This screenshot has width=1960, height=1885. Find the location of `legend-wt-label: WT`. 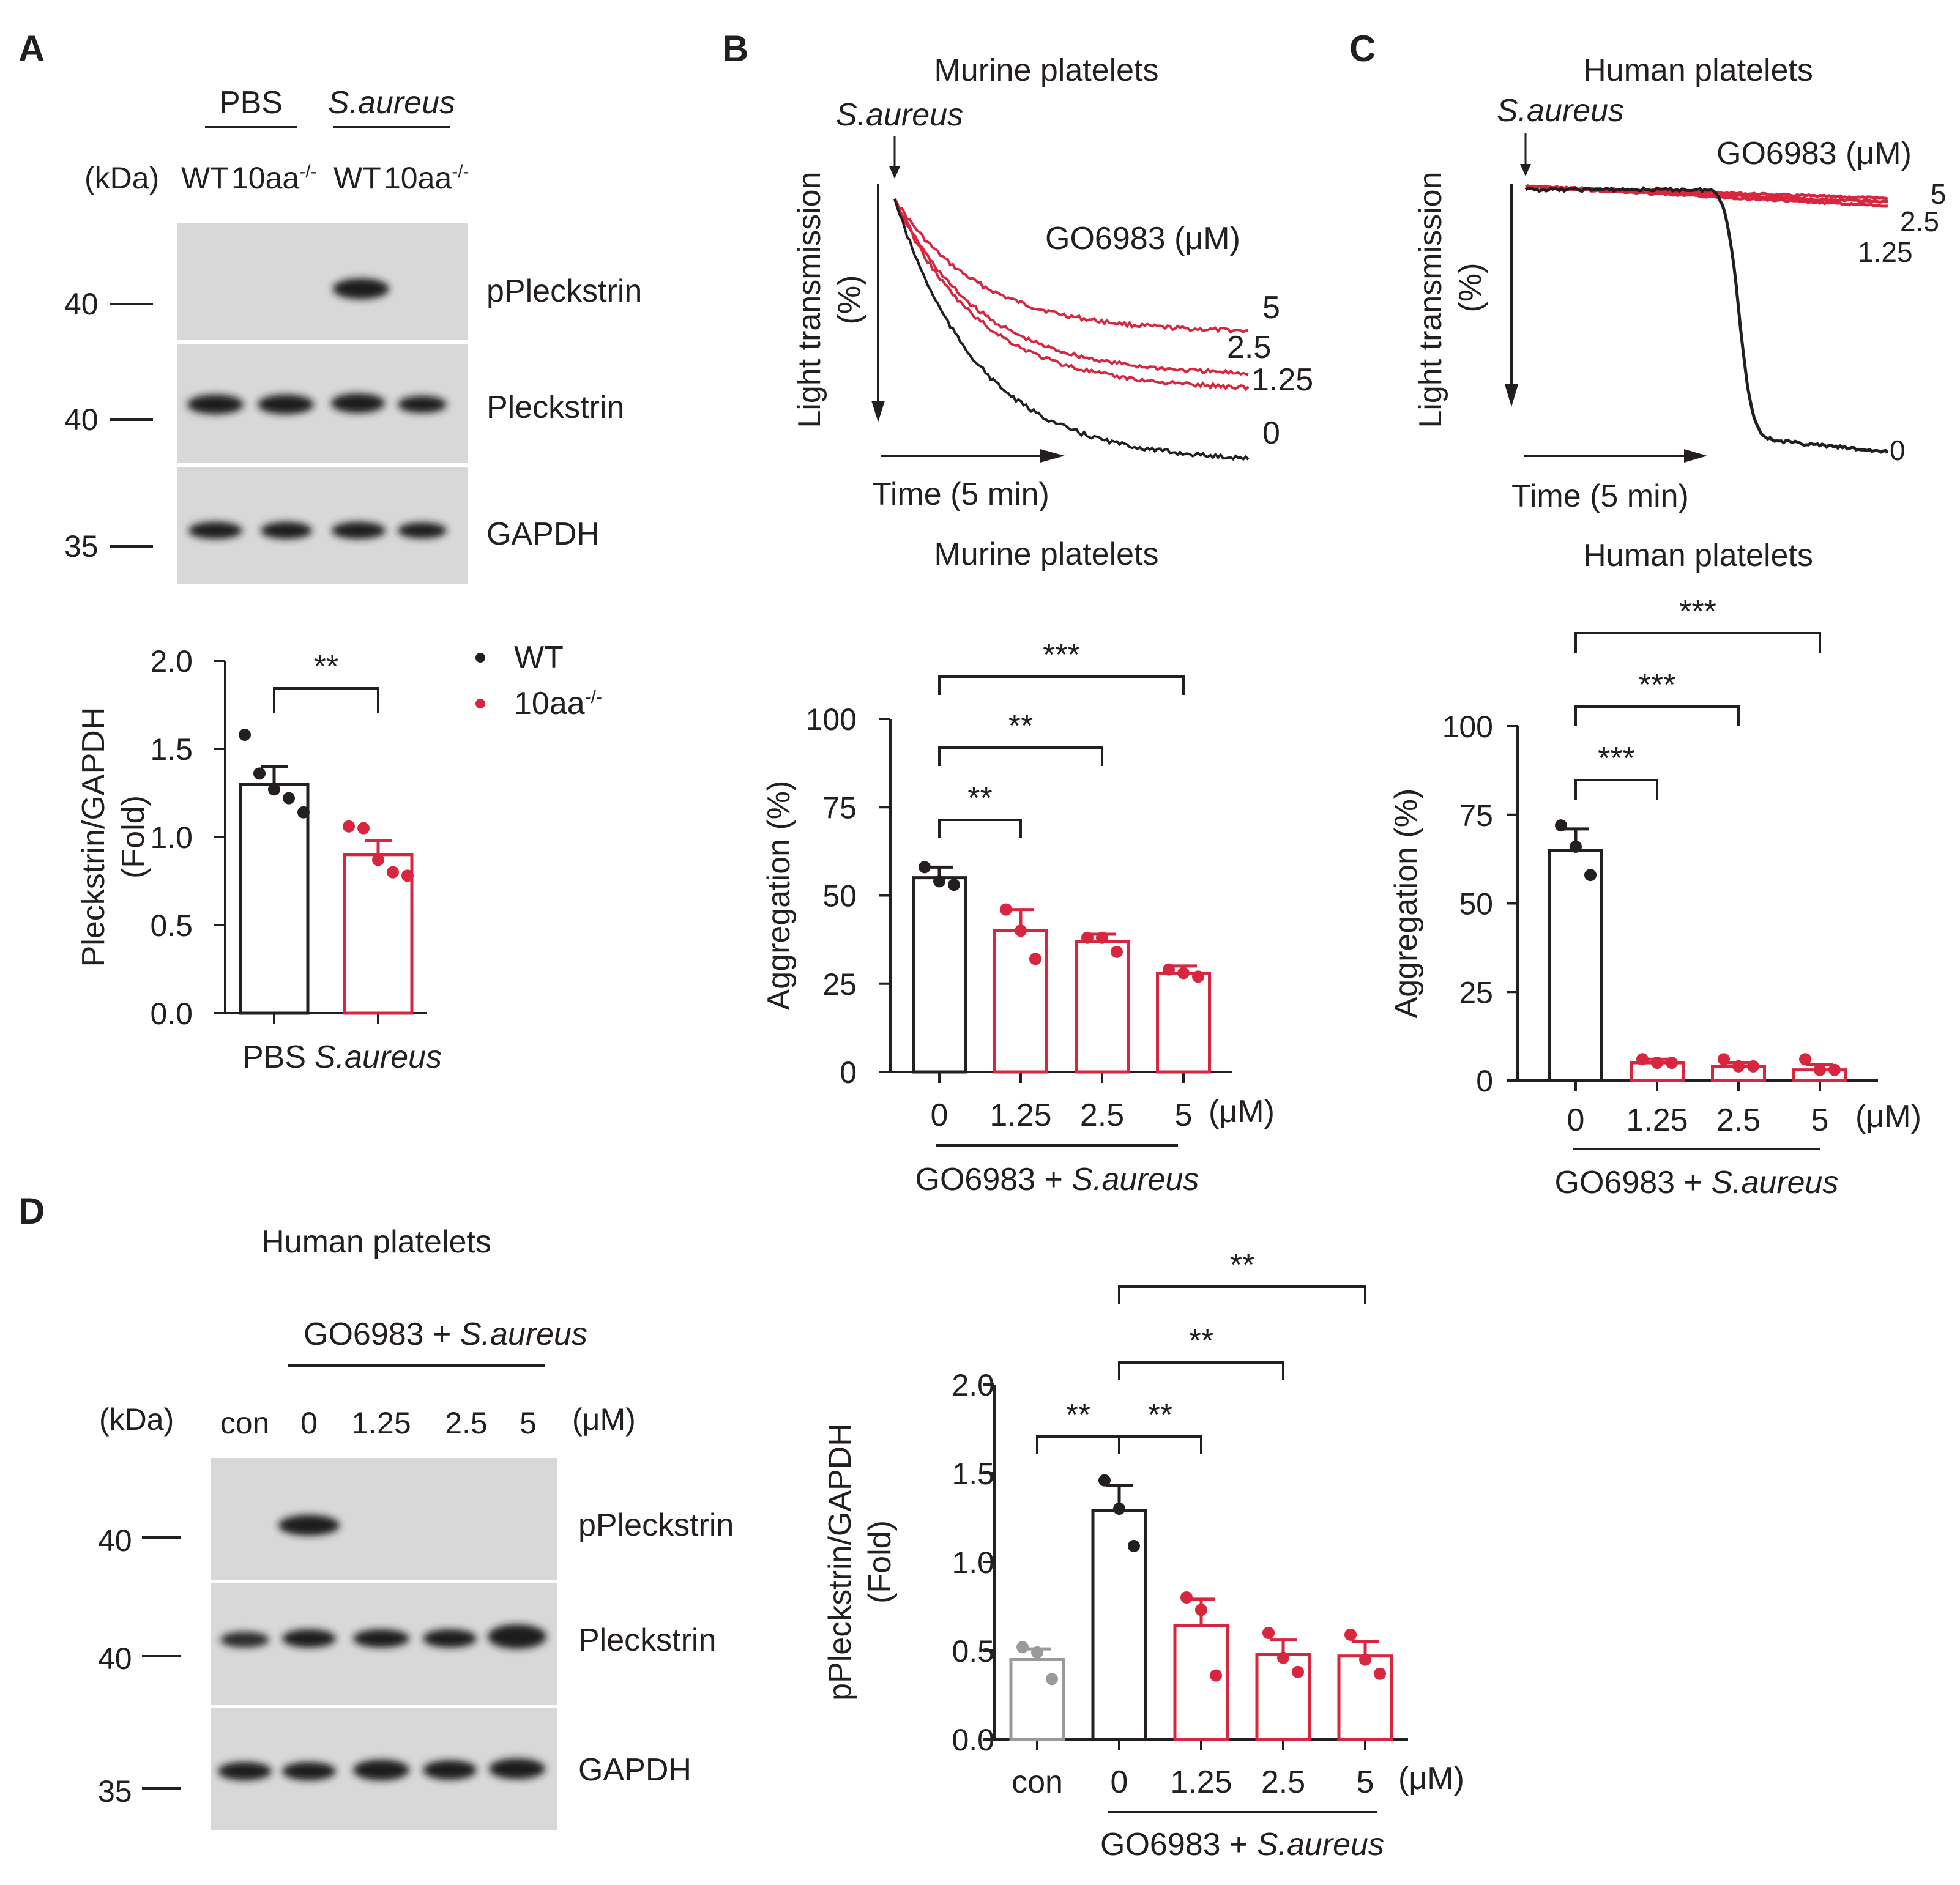

legend-wt-label: WT is located at coordinates (539, 657).